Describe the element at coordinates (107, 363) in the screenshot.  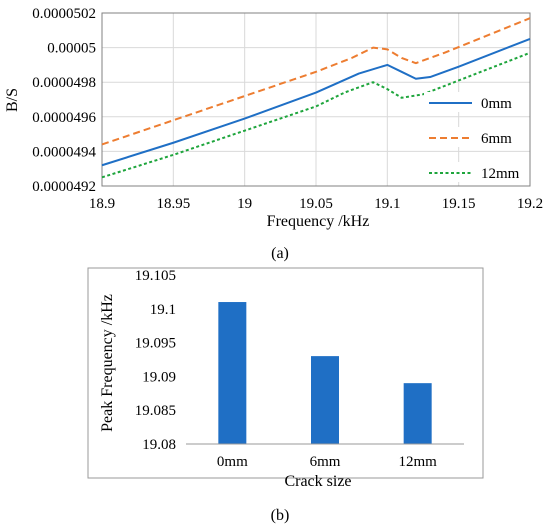
I see `bar-chart-y-axis-label: Peak Frequency /kHz` at that location.